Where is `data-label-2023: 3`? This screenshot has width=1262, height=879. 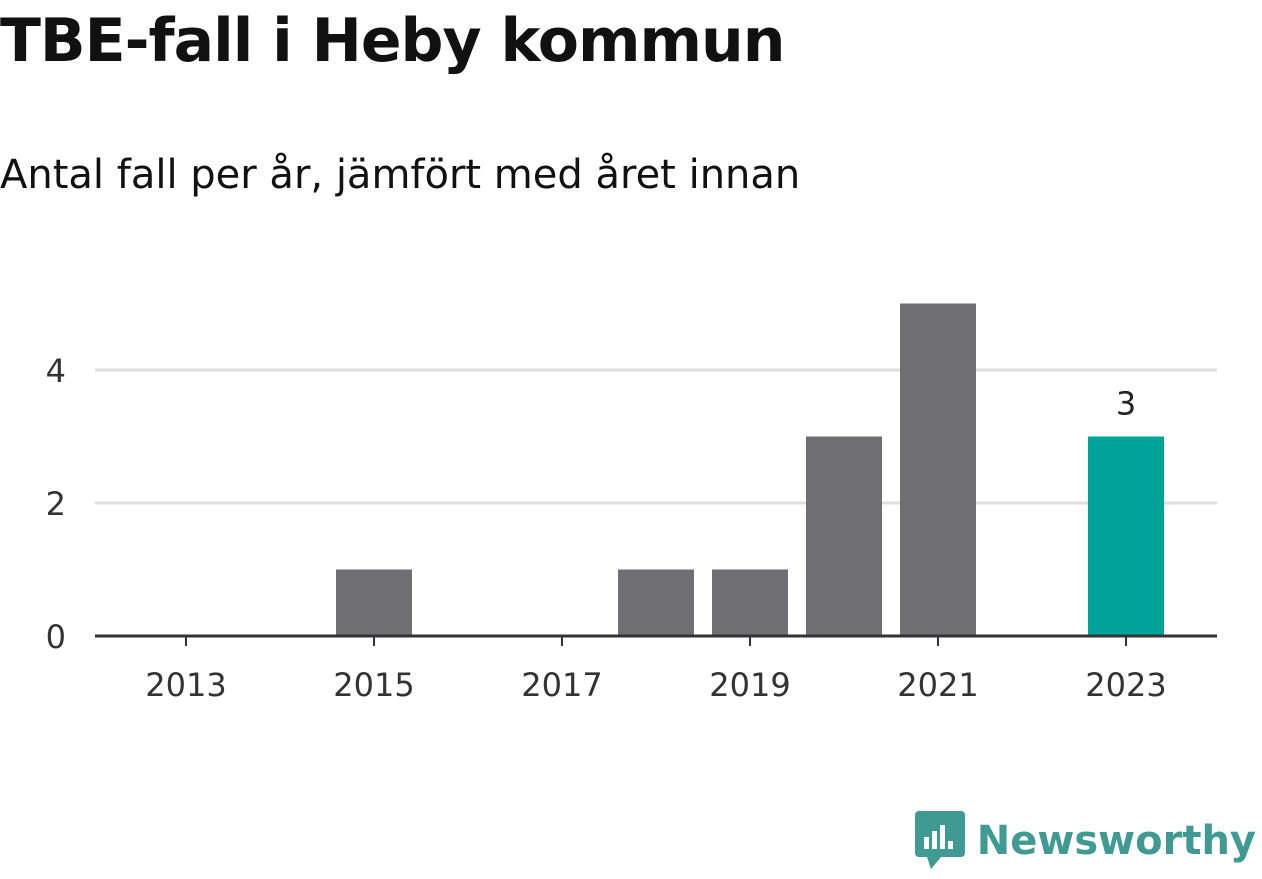
data-label-2023: 3 is located at coordinates (1126, 404).